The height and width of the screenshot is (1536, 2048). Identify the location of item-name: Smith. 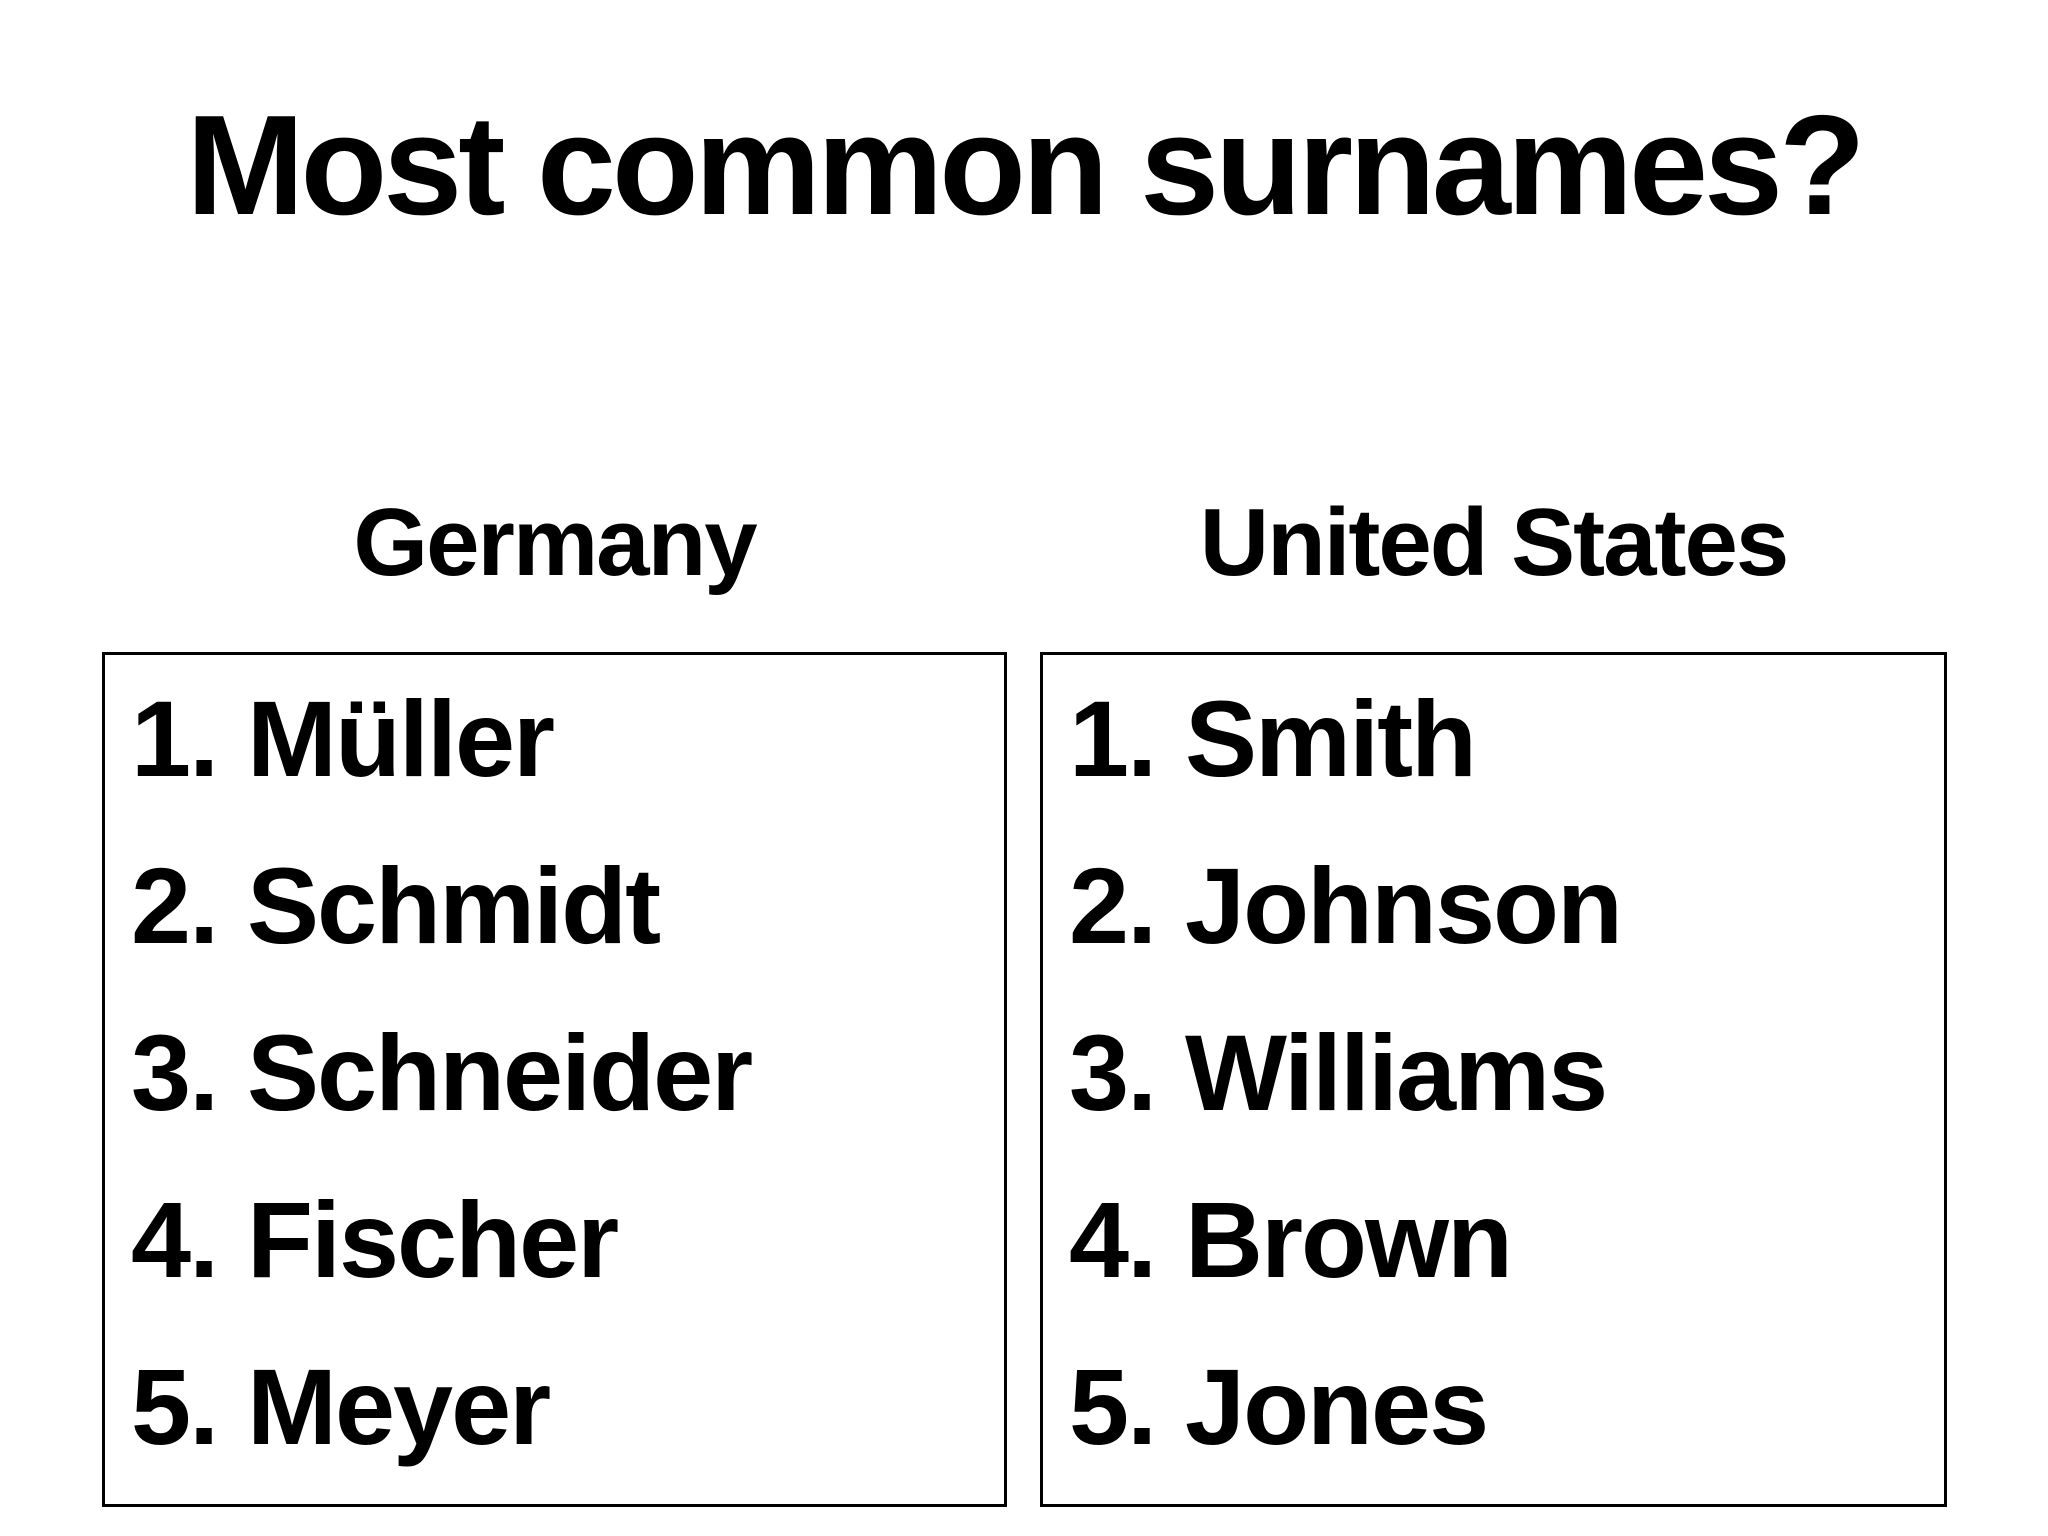
(1331, 738).